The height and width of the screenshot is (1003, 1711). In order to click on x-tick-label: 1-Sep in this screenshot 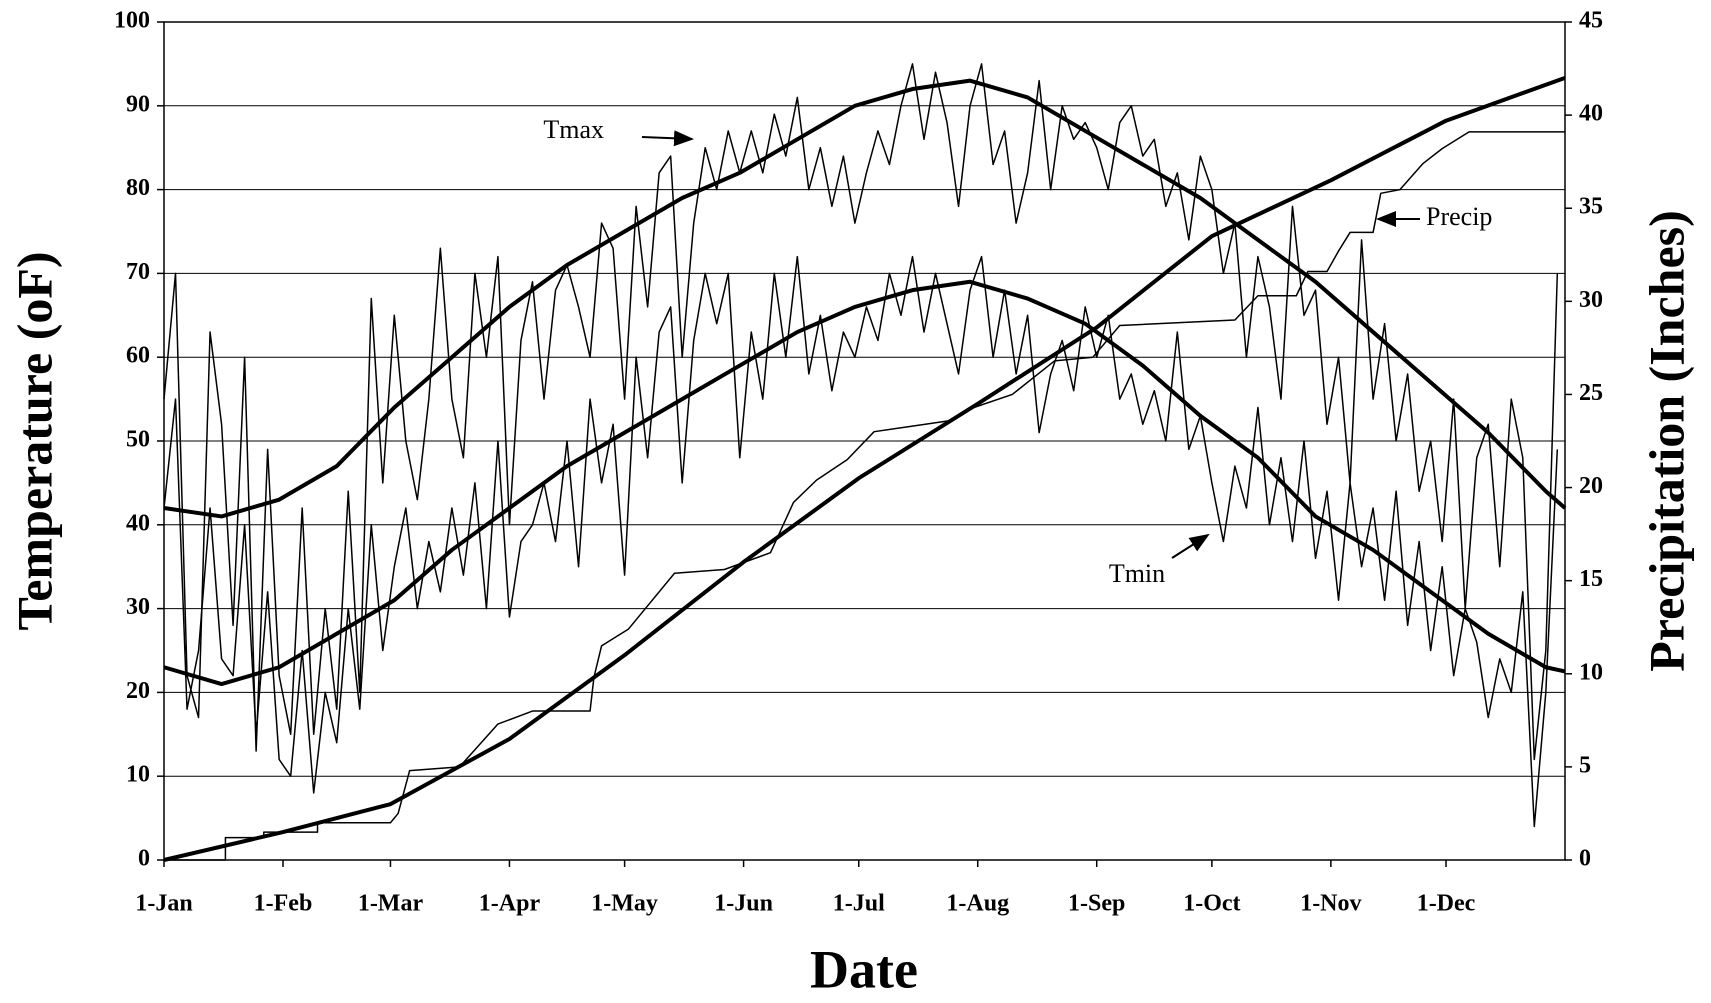, I will do `click(1096, 904)`.